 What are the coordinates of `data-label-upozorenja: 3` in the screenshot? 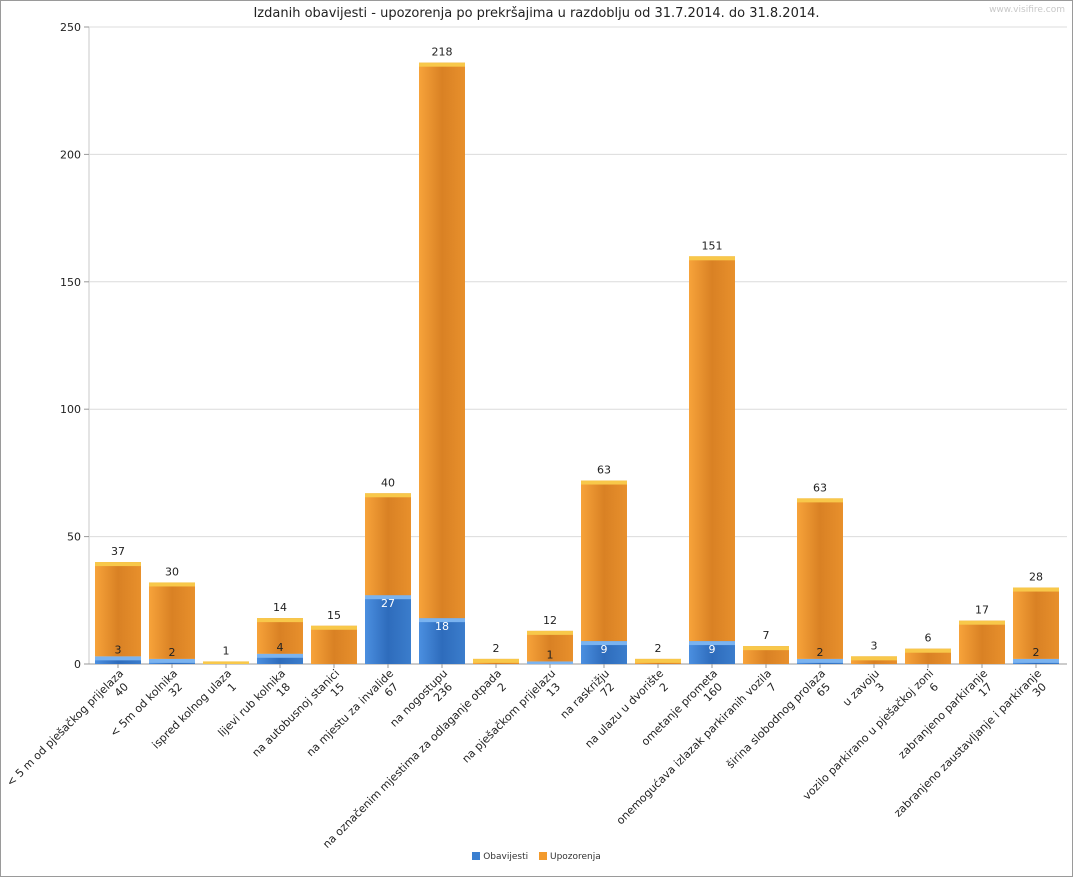 It's located at (874, 645).